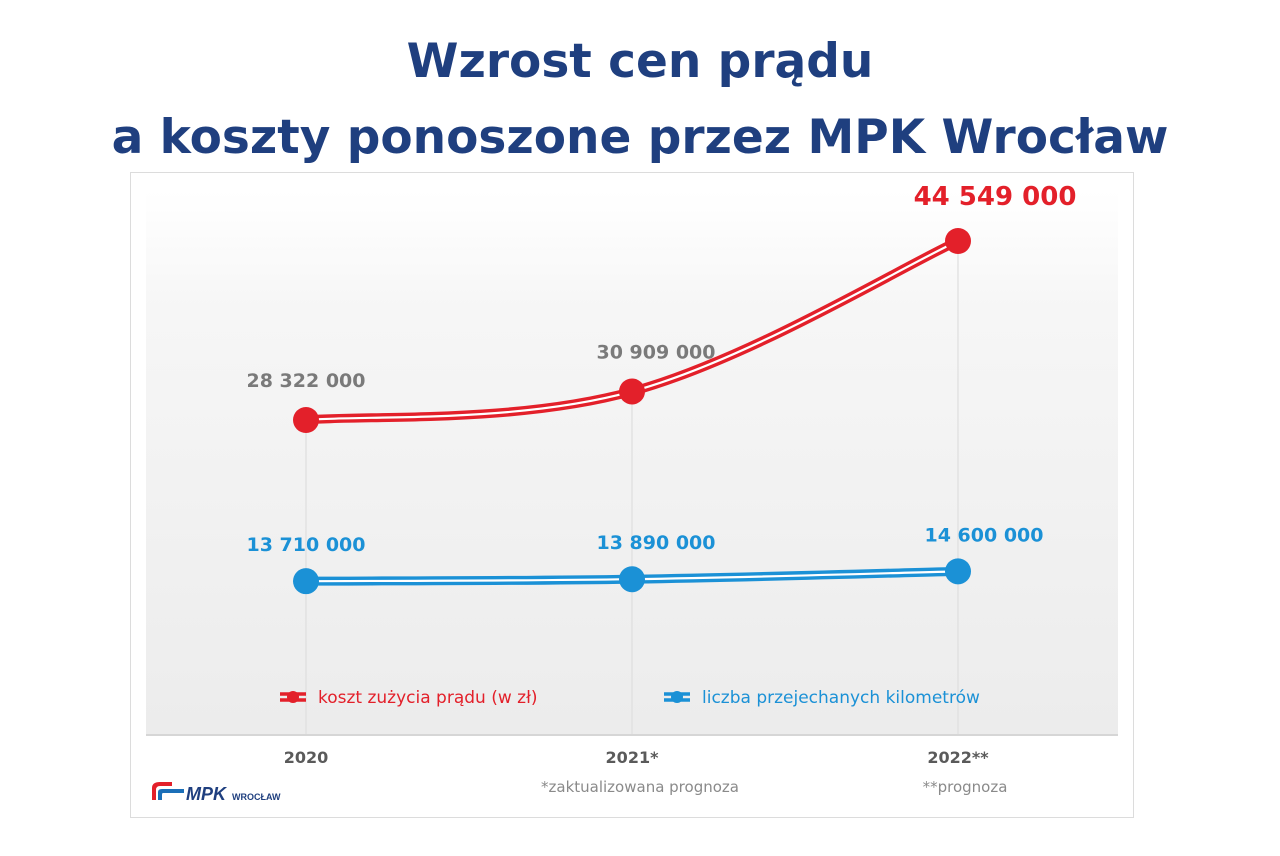 This screenshot has height=856, width=1280. Describe the element at coordinates (633, 757) in the screenshot. I see `x-tick-label: 2021*` at that location.